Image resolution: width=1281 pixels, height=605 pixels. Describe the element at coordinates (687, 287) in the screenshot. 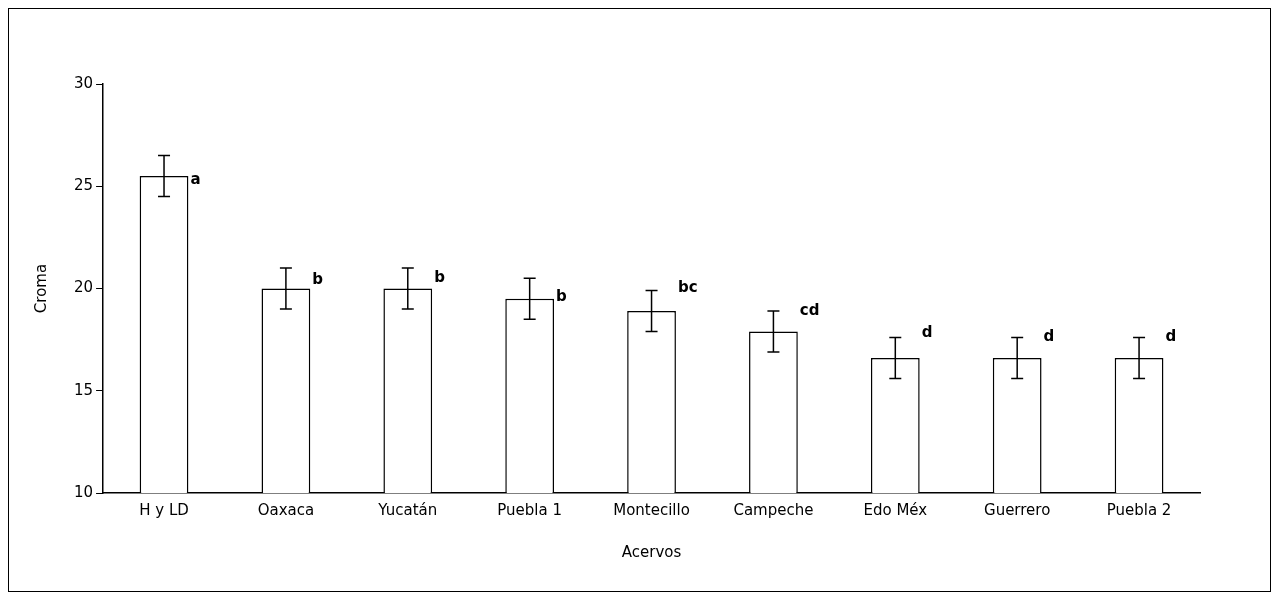

I see `annotation: bc` at that location.